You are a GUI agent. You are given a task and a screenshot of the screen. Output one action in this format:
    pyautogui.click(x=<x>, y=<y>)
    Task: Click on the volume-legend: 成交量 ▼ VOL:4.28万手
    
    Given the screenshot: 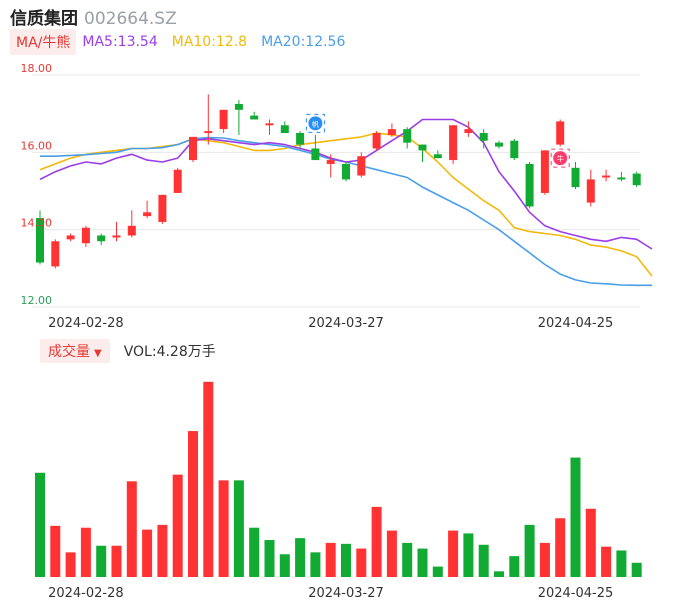 What is the action you would take?
    pyautogui.click(x=128, y=351)
    